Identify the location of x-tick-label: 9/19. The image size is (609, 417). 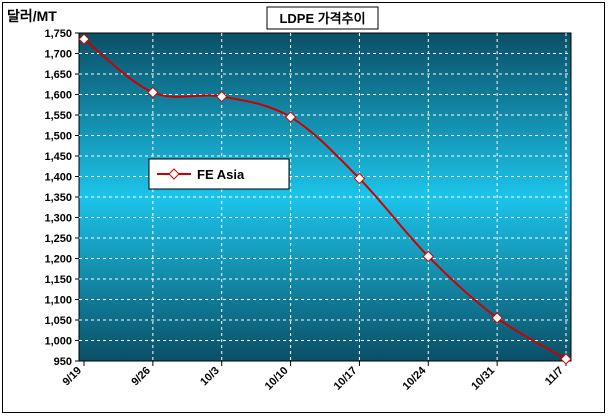
(72, 377).